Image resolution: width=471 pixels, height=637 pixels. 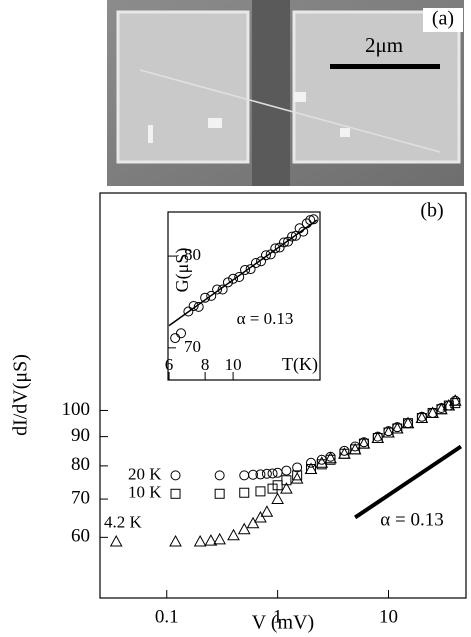 I want to click on y-tick-label: 90, so click(x=80, y=435).